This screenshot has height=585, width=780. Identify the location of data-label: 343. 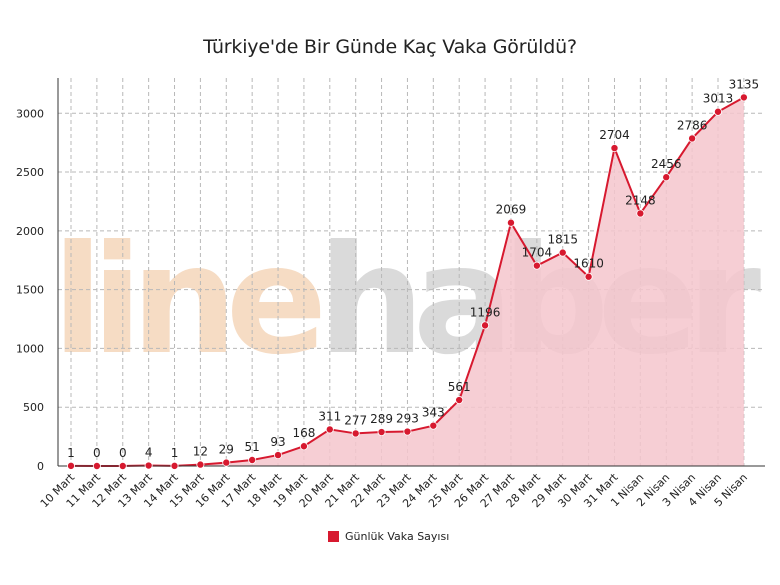
(433, 413).